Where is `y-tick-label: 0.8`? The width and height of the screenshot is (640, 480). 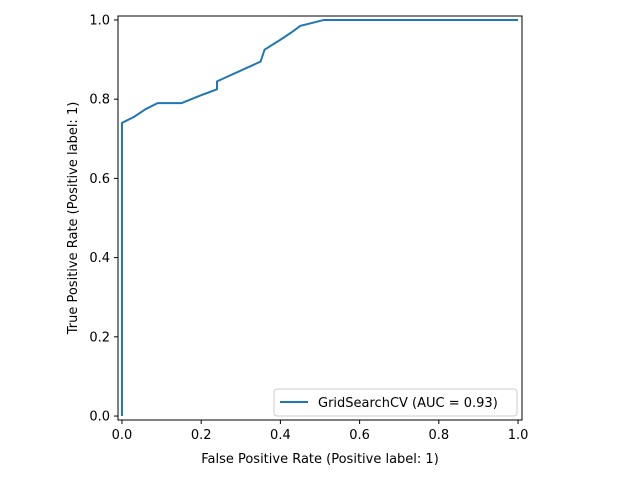
y-tick-label: 0.8 is located at coordinates (99, 100).